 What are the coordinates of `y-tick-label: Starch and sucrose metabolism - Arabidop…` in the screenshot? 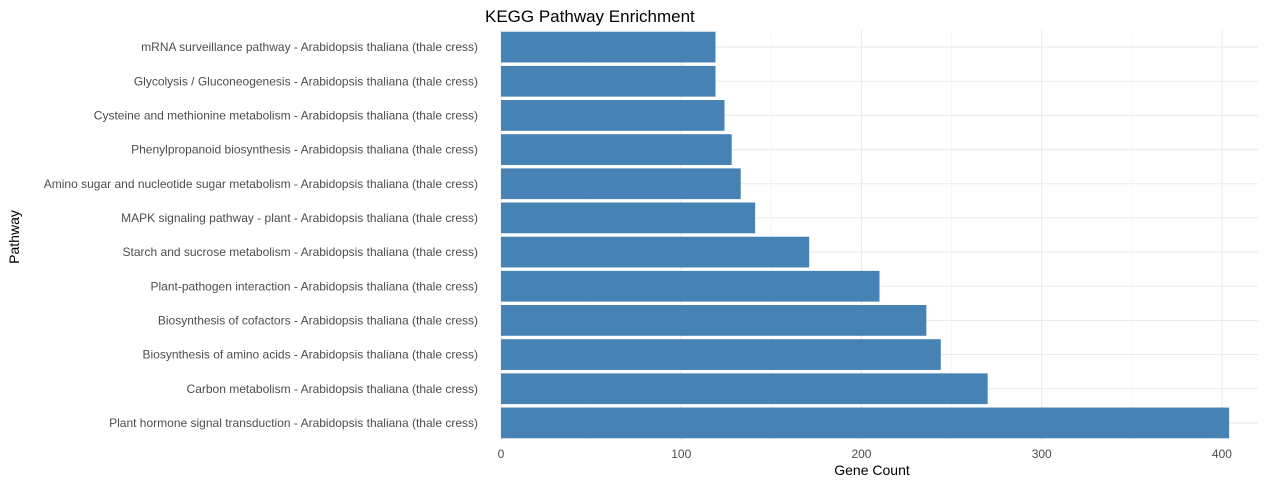 It's located at (301, 252).